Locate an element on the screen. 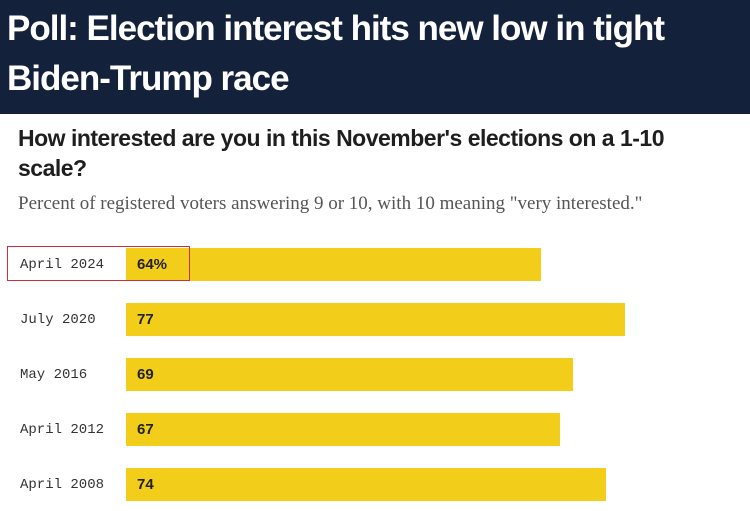  category-label: April 2024 is located at coordinates (62, 265).